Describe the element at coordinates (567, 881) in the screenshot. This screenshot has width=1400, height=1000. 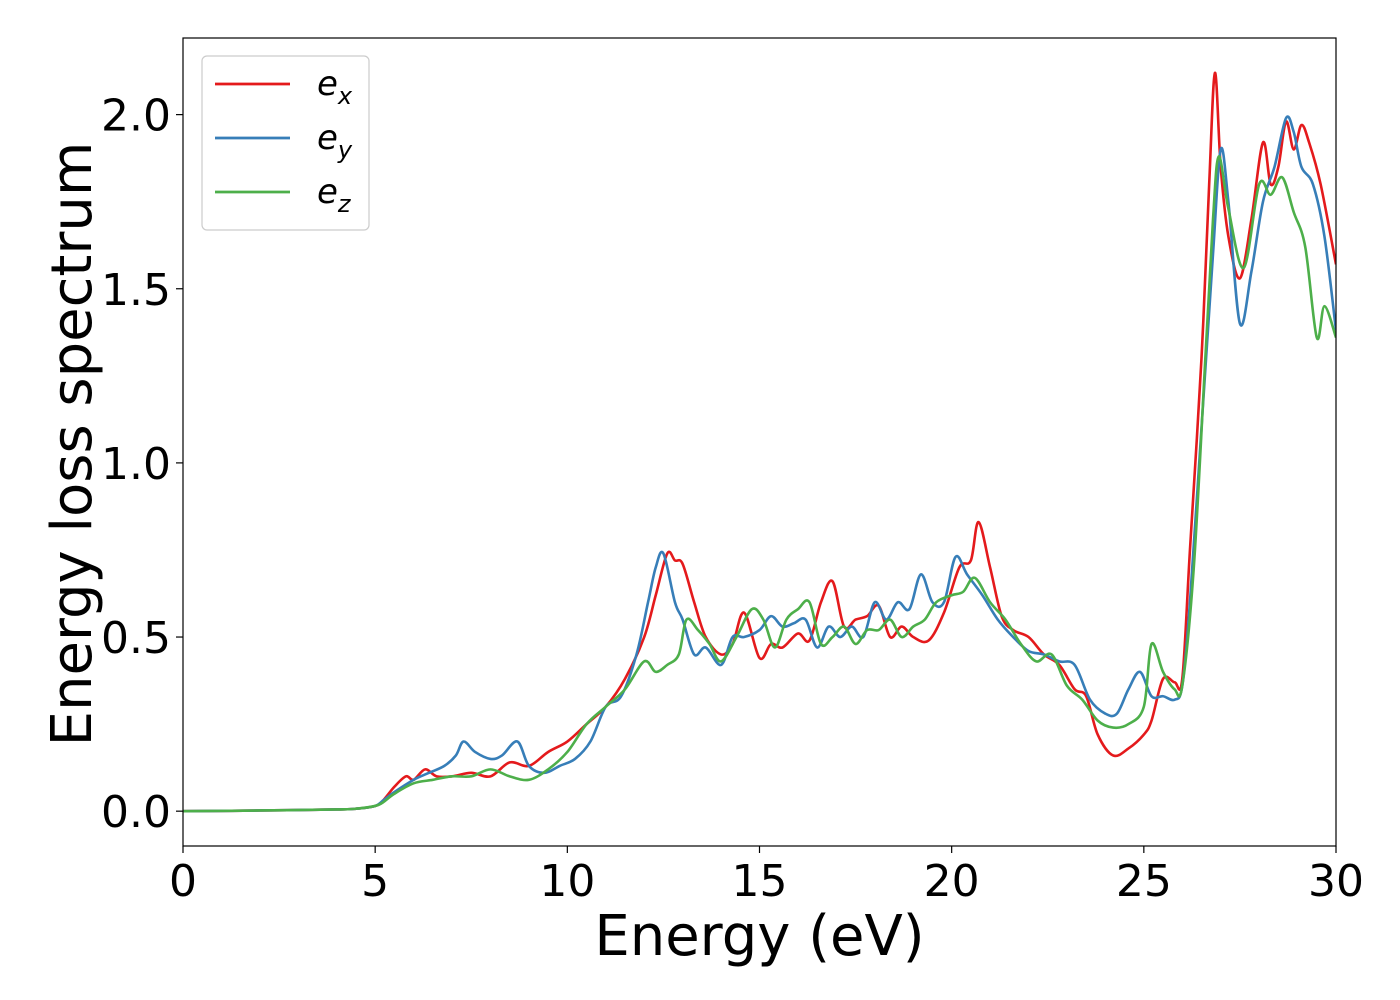
I see `x-tick-label: 10` at that location.